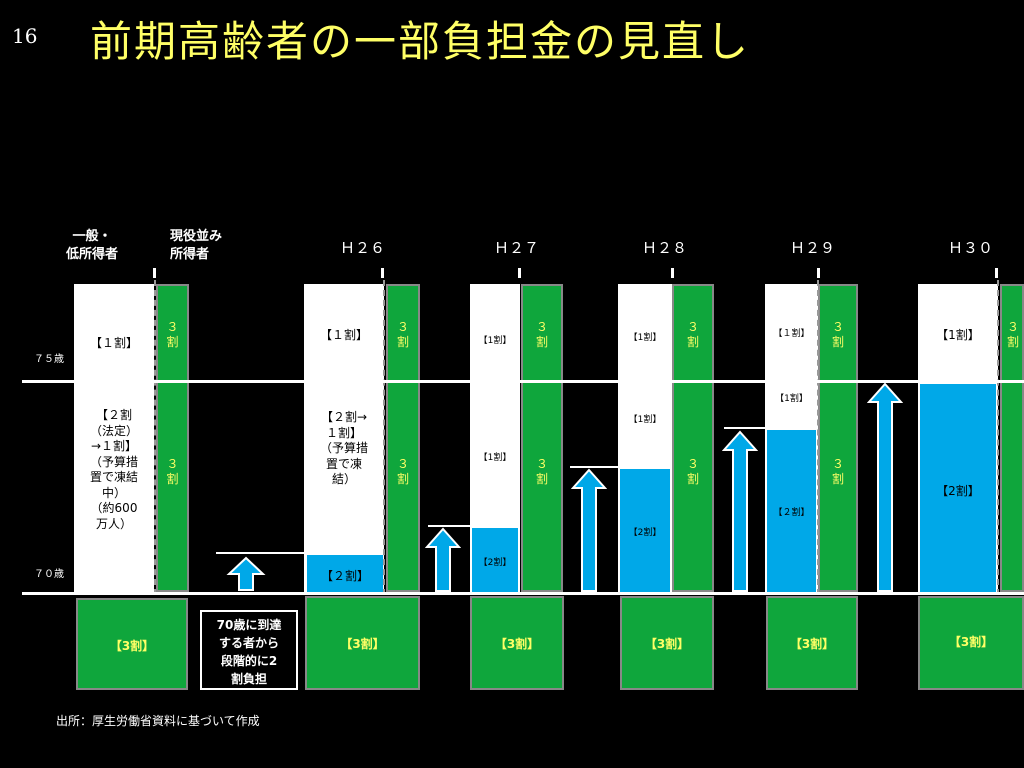 This screenshot has height=768, width=1024. I want to click on h27-mid-label: 【1割】, so click(495, 458).